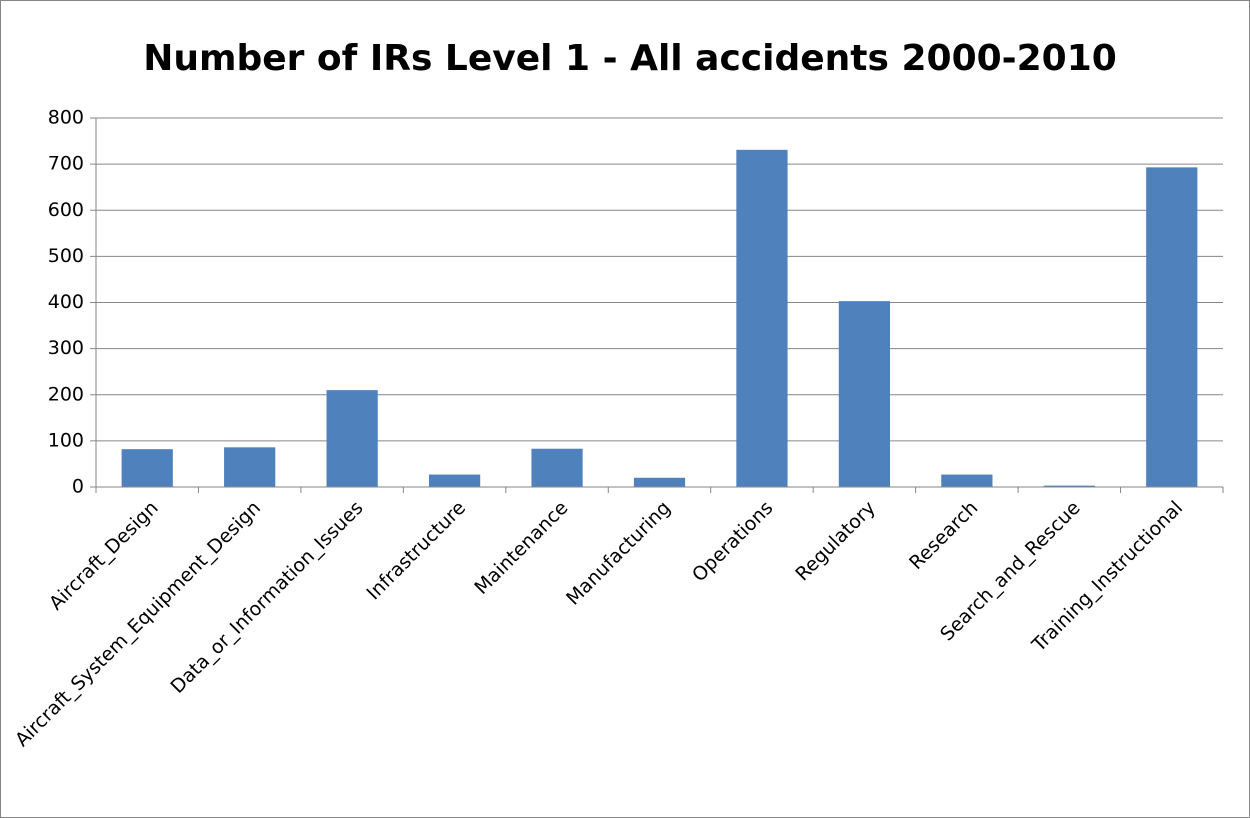 The width and height of the screenshot is (1250, 818). Describe the element at coordinates (66, 348) in the screenshot. I see `y-tick-label: 300` at that location.